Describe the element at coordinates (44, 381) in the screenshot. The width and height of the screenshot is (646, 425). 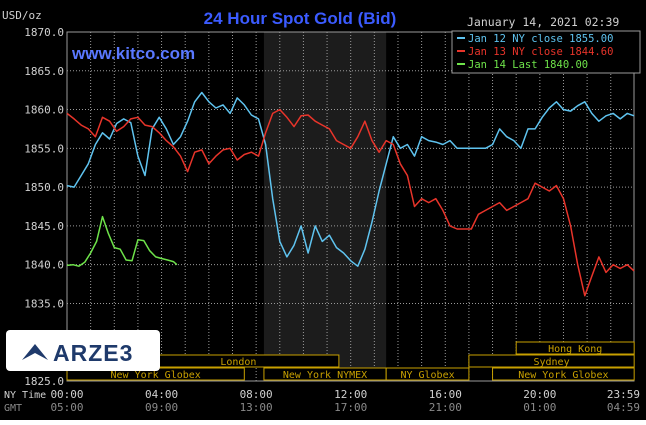
I see `y-tick-label: 1825.0` at that location.